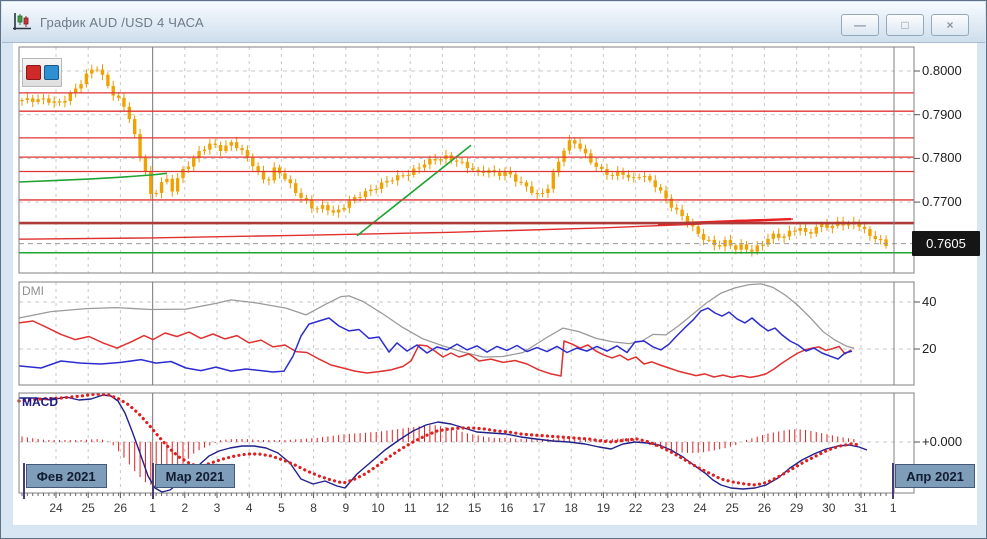 The image size is (987, 539). What do you see at coordinates (929, 348) in the screenshot?
I see `dmi-tick-label: 20` at bounding box center [929, 348].